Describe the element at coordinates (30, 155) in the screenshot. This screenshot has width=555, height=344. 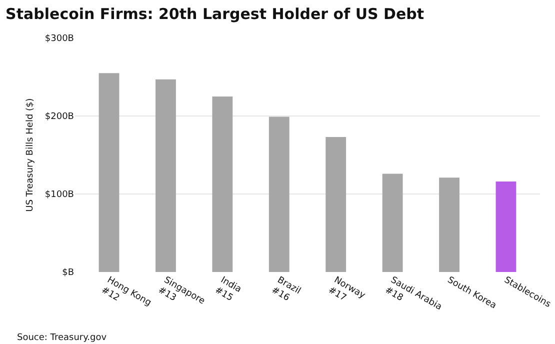
I see `y-axis-title: US Treasury Bills Held ($)` at that location.